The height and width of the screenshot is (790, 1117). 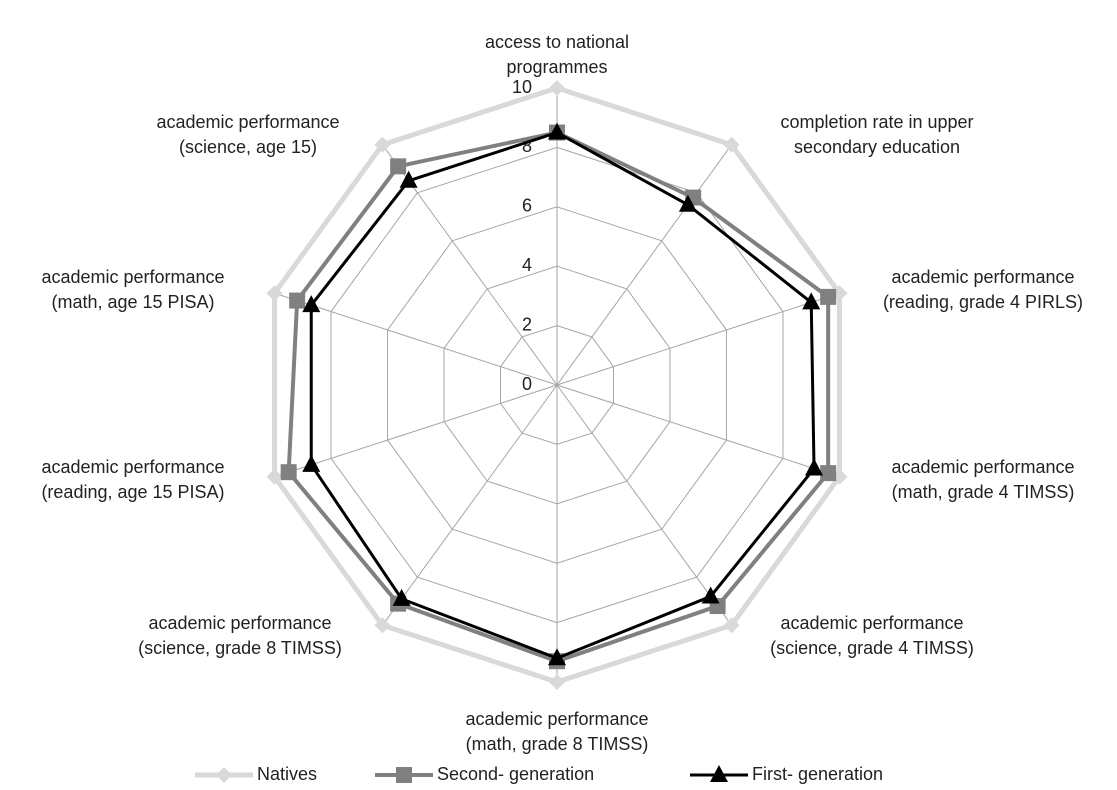 What do you see at coordinates (527, 384) in the screenshot?
I see `y-tick-label: 0` at bounding box center [527, 384].